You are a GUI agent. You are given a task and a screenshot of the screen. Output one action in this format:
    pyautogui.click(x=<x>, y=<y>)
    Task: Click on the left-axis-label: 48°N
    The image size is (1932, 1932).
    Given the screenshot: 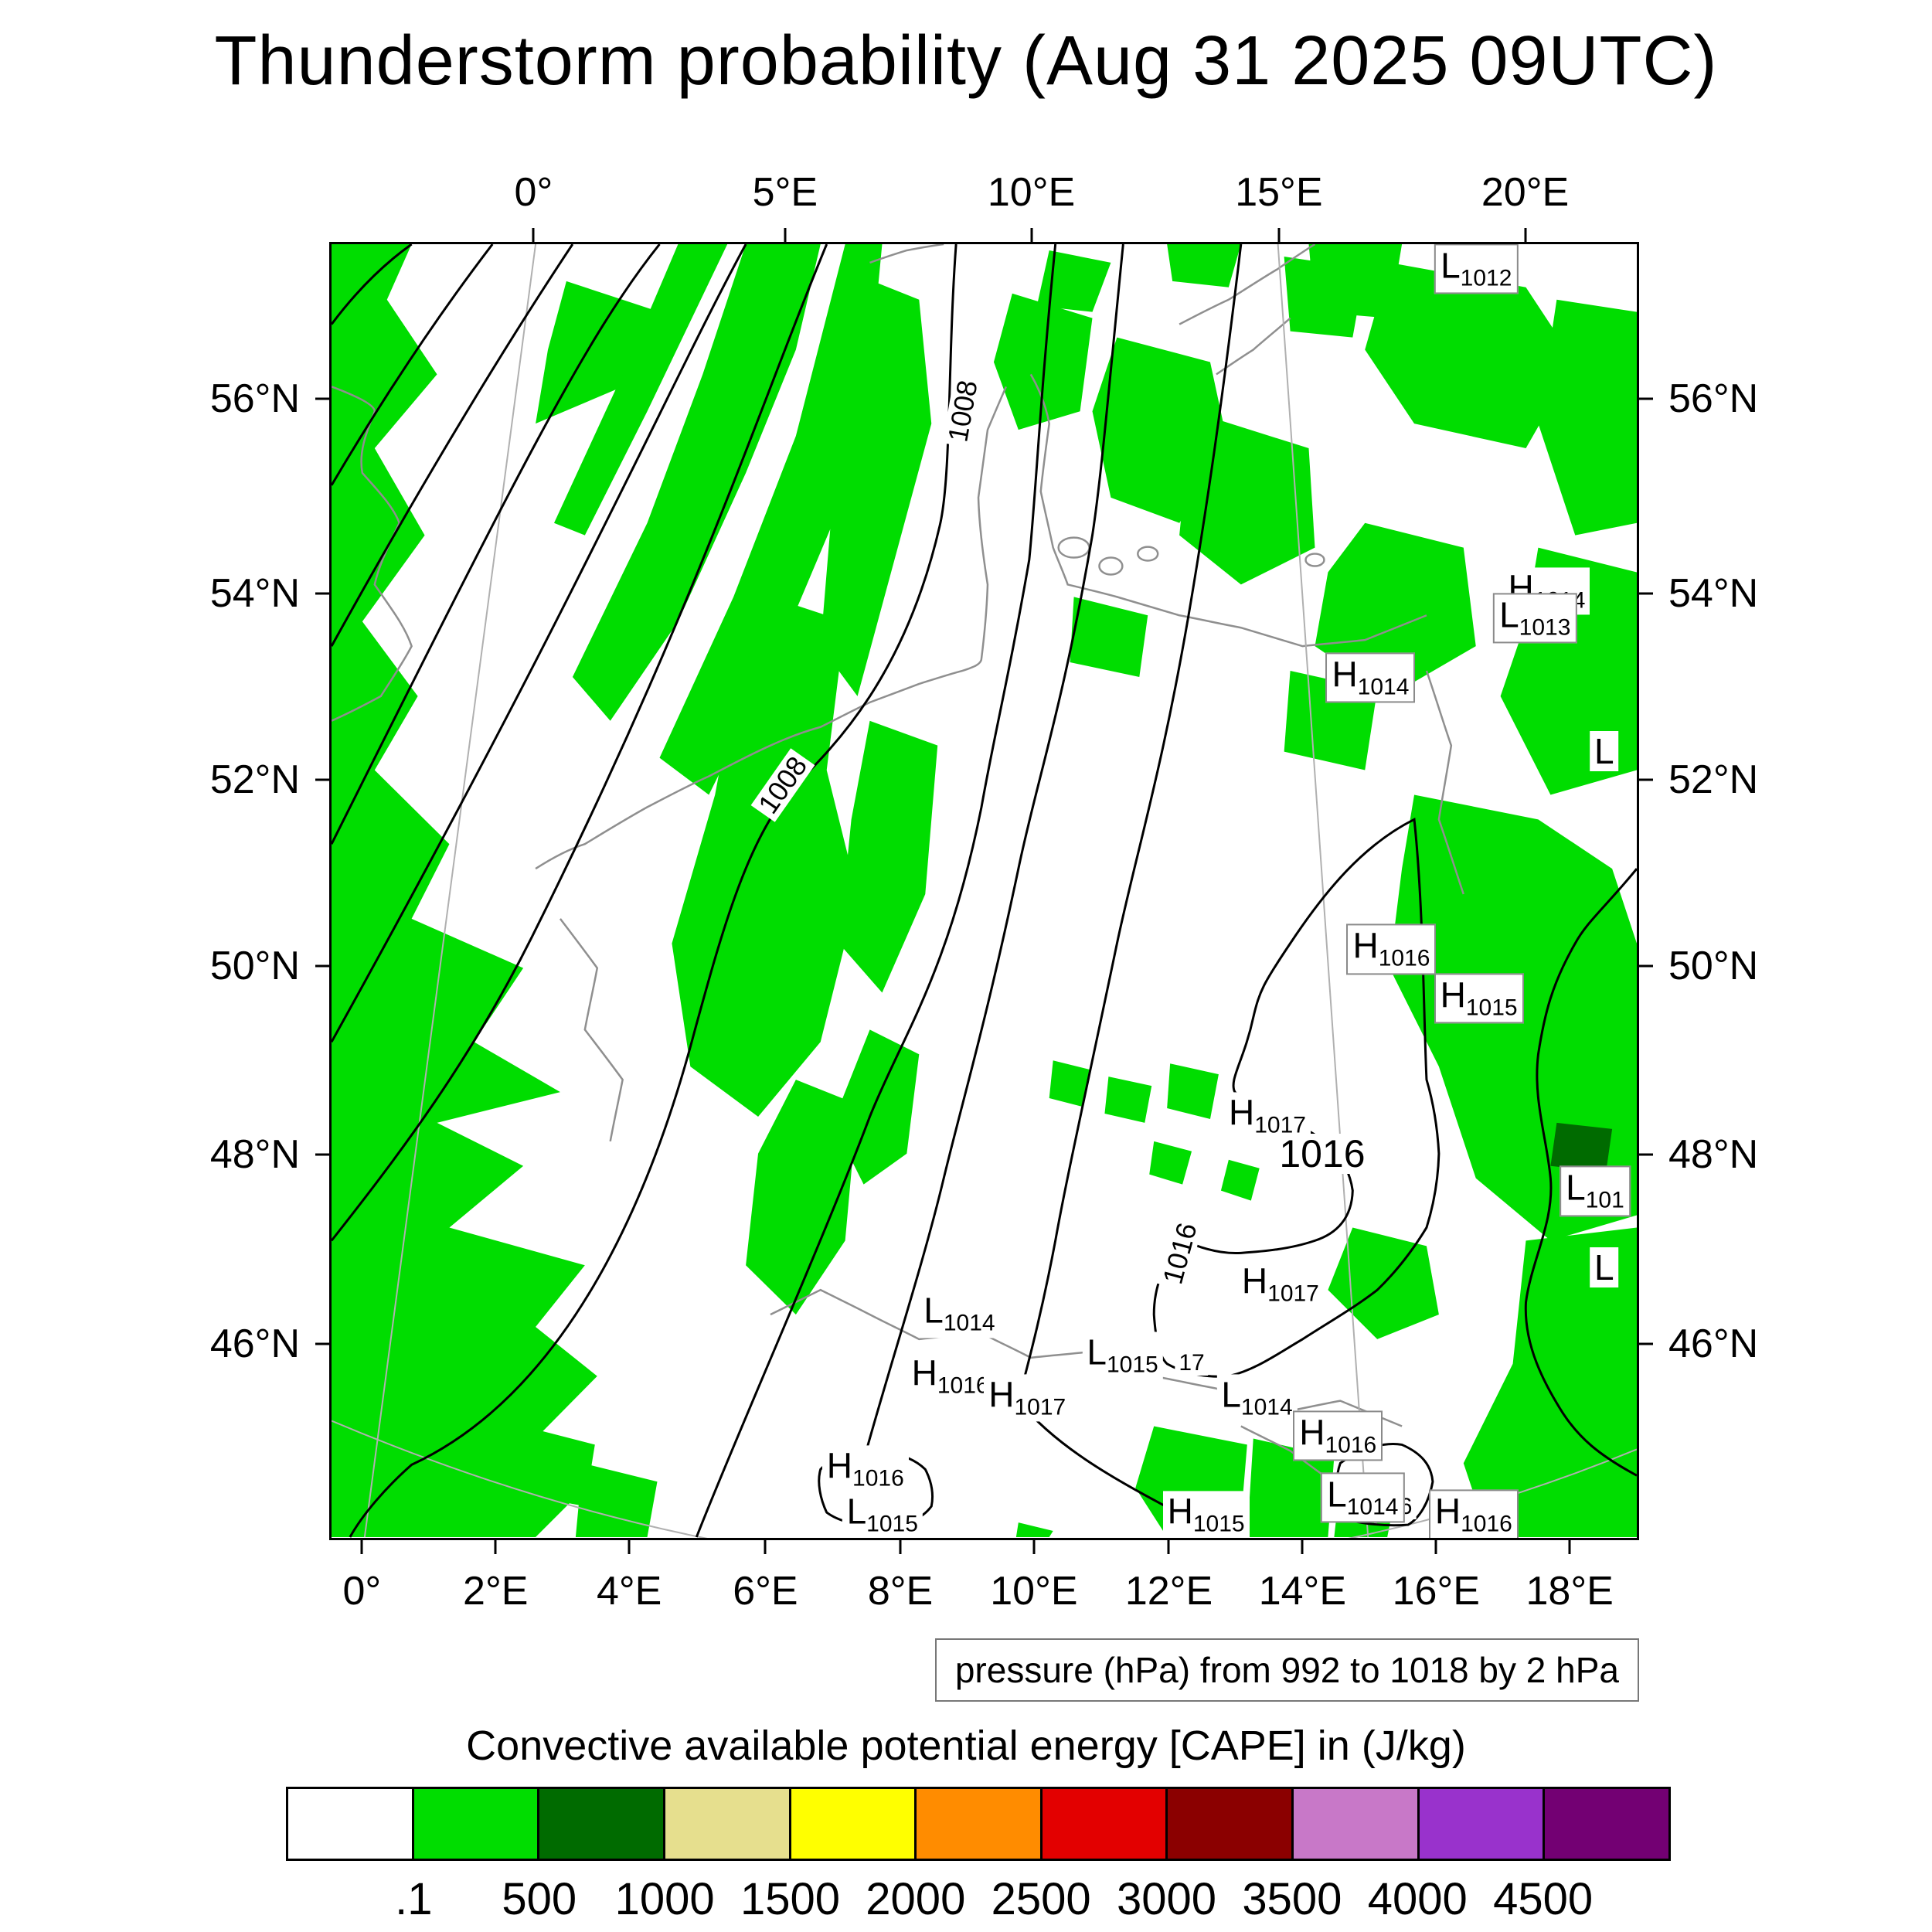 What is the action you would take?
    pyautogui.click(x=255, y=1155)
    